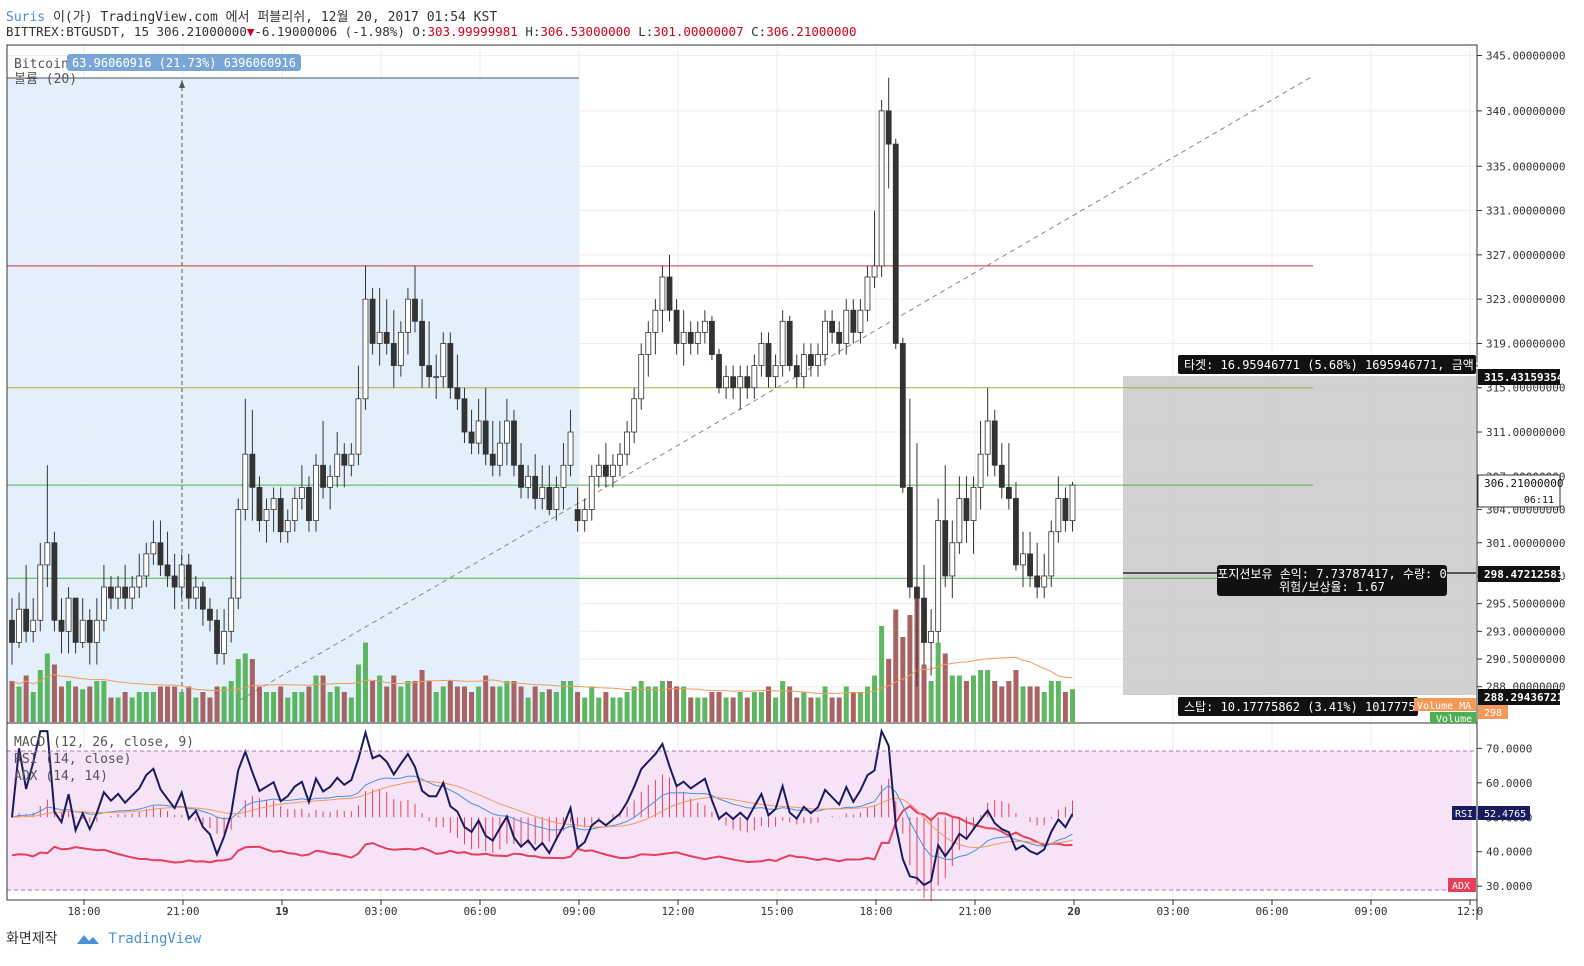 The image size is (1584, 966). What do you see at coordinates (1519, 377) in the screenshot?
I see `target-price-badge` at bounding box center [1519, 377].